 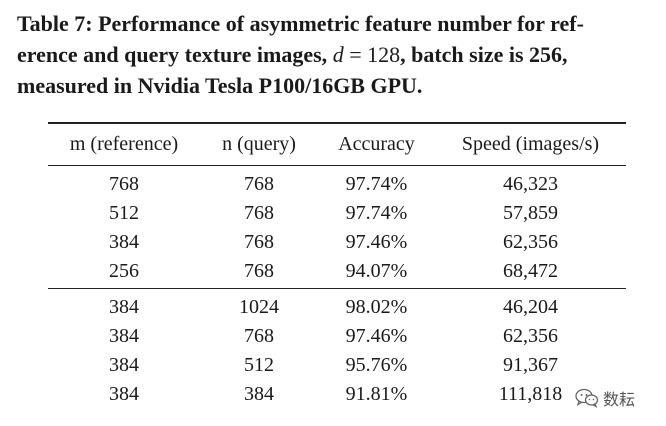 What do you see at coordinates (337, 395) in the screenshot?
I see `table-row: 384 384 91.81% 111,818` at bounding box center [337, 395].